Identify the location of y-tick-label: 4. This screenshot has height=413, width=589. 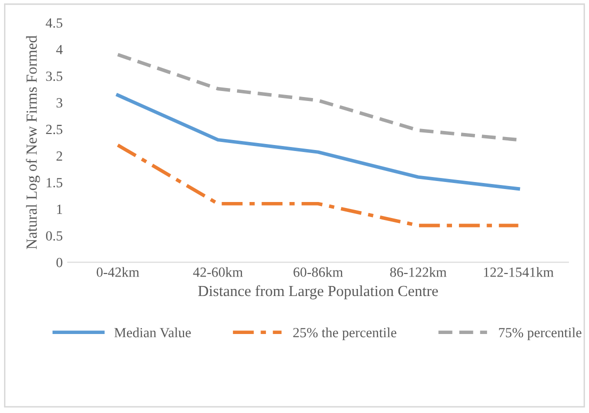
(59, 49).